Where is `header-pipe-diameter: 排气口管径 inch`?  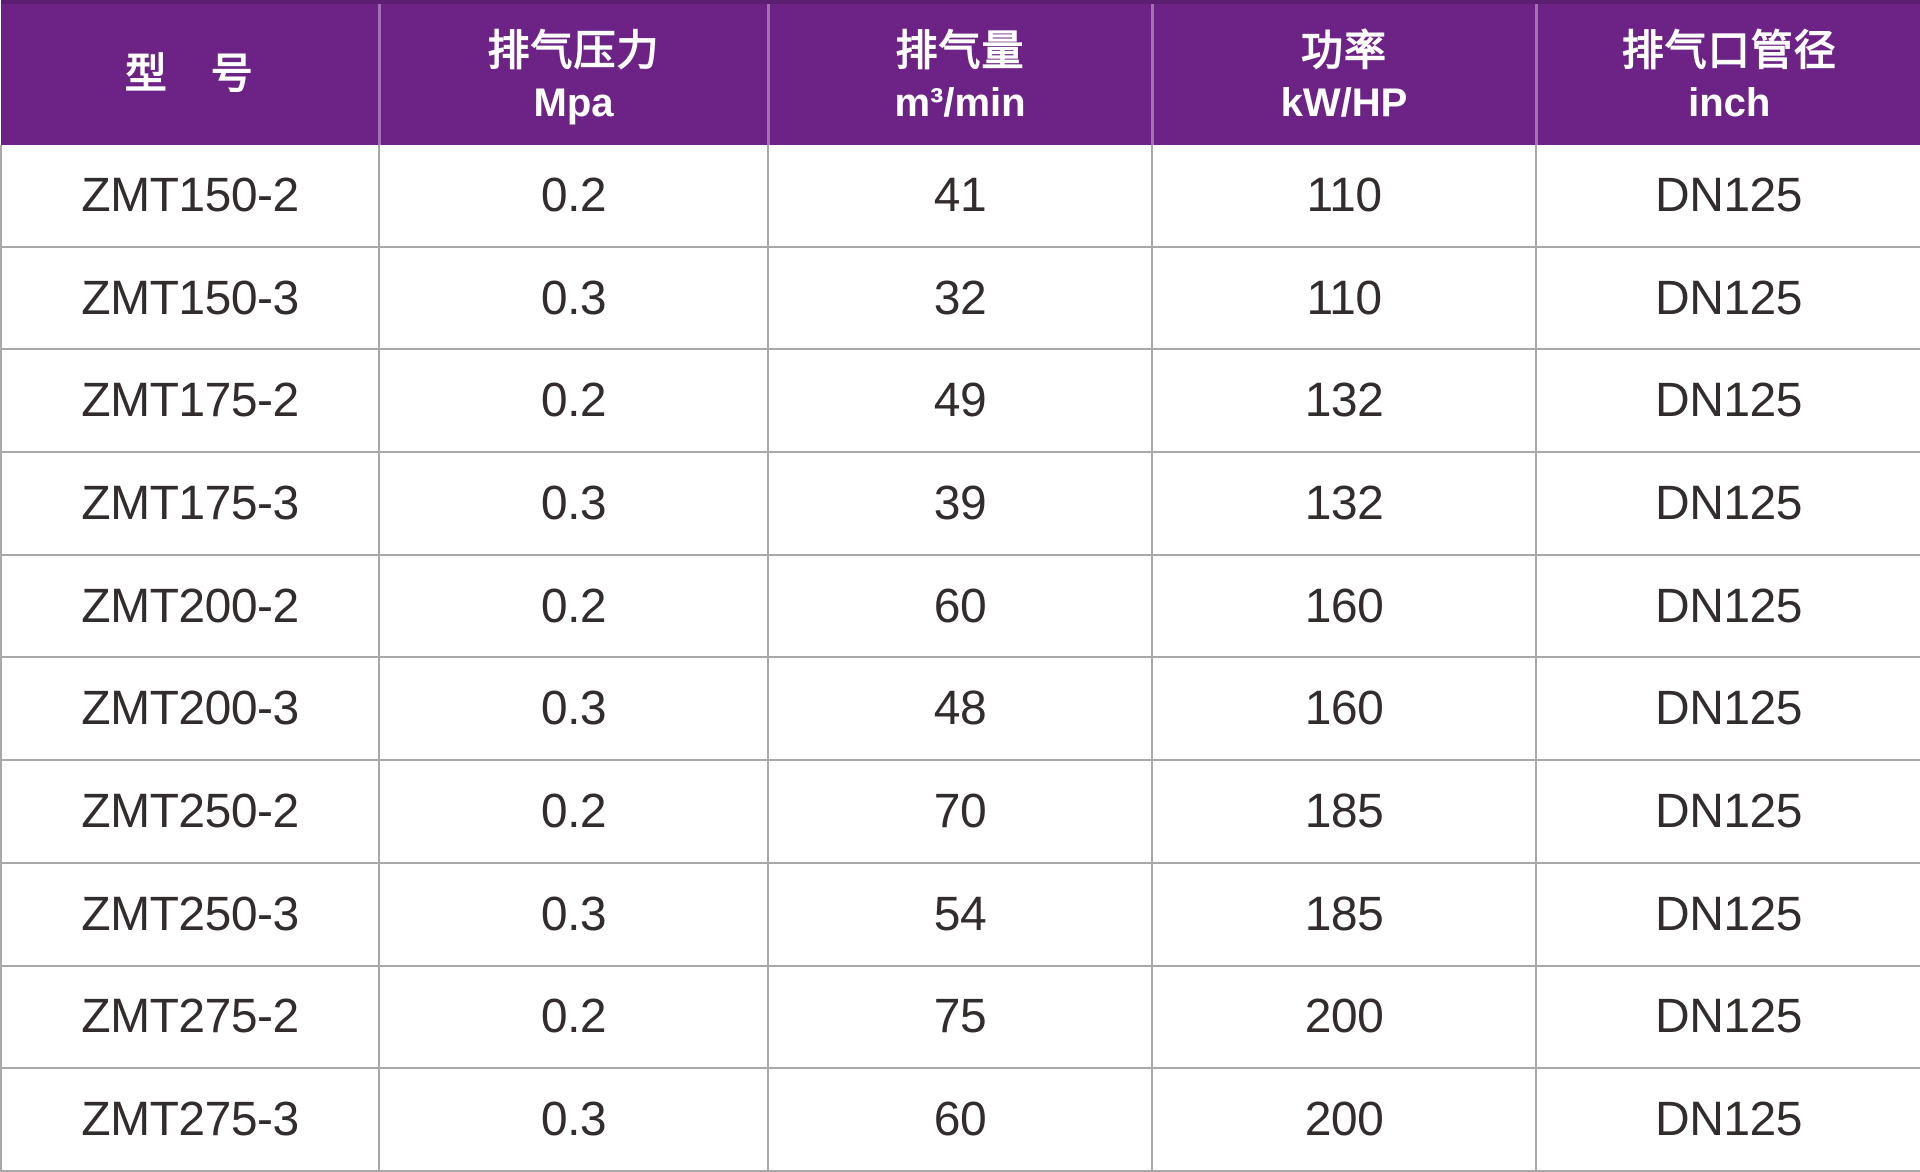 header-pipe-diameter: 排气口管径 inch is located at coordinates (1728, 73).